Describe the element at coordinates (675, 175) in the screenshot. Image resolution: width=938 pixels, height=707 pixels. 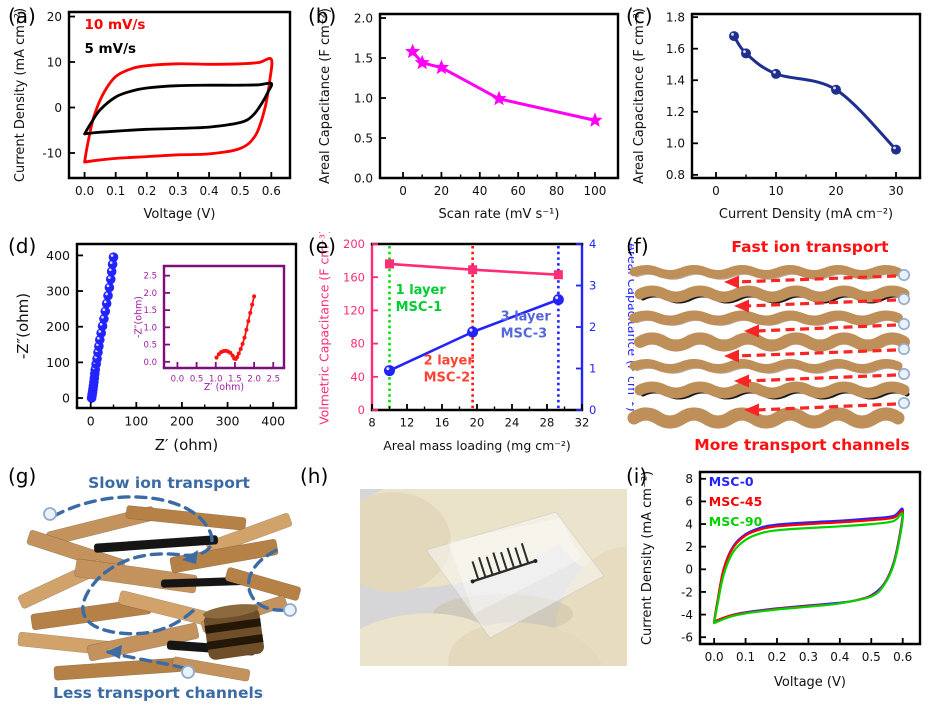
I see `svg-text: 0.8` at that location.